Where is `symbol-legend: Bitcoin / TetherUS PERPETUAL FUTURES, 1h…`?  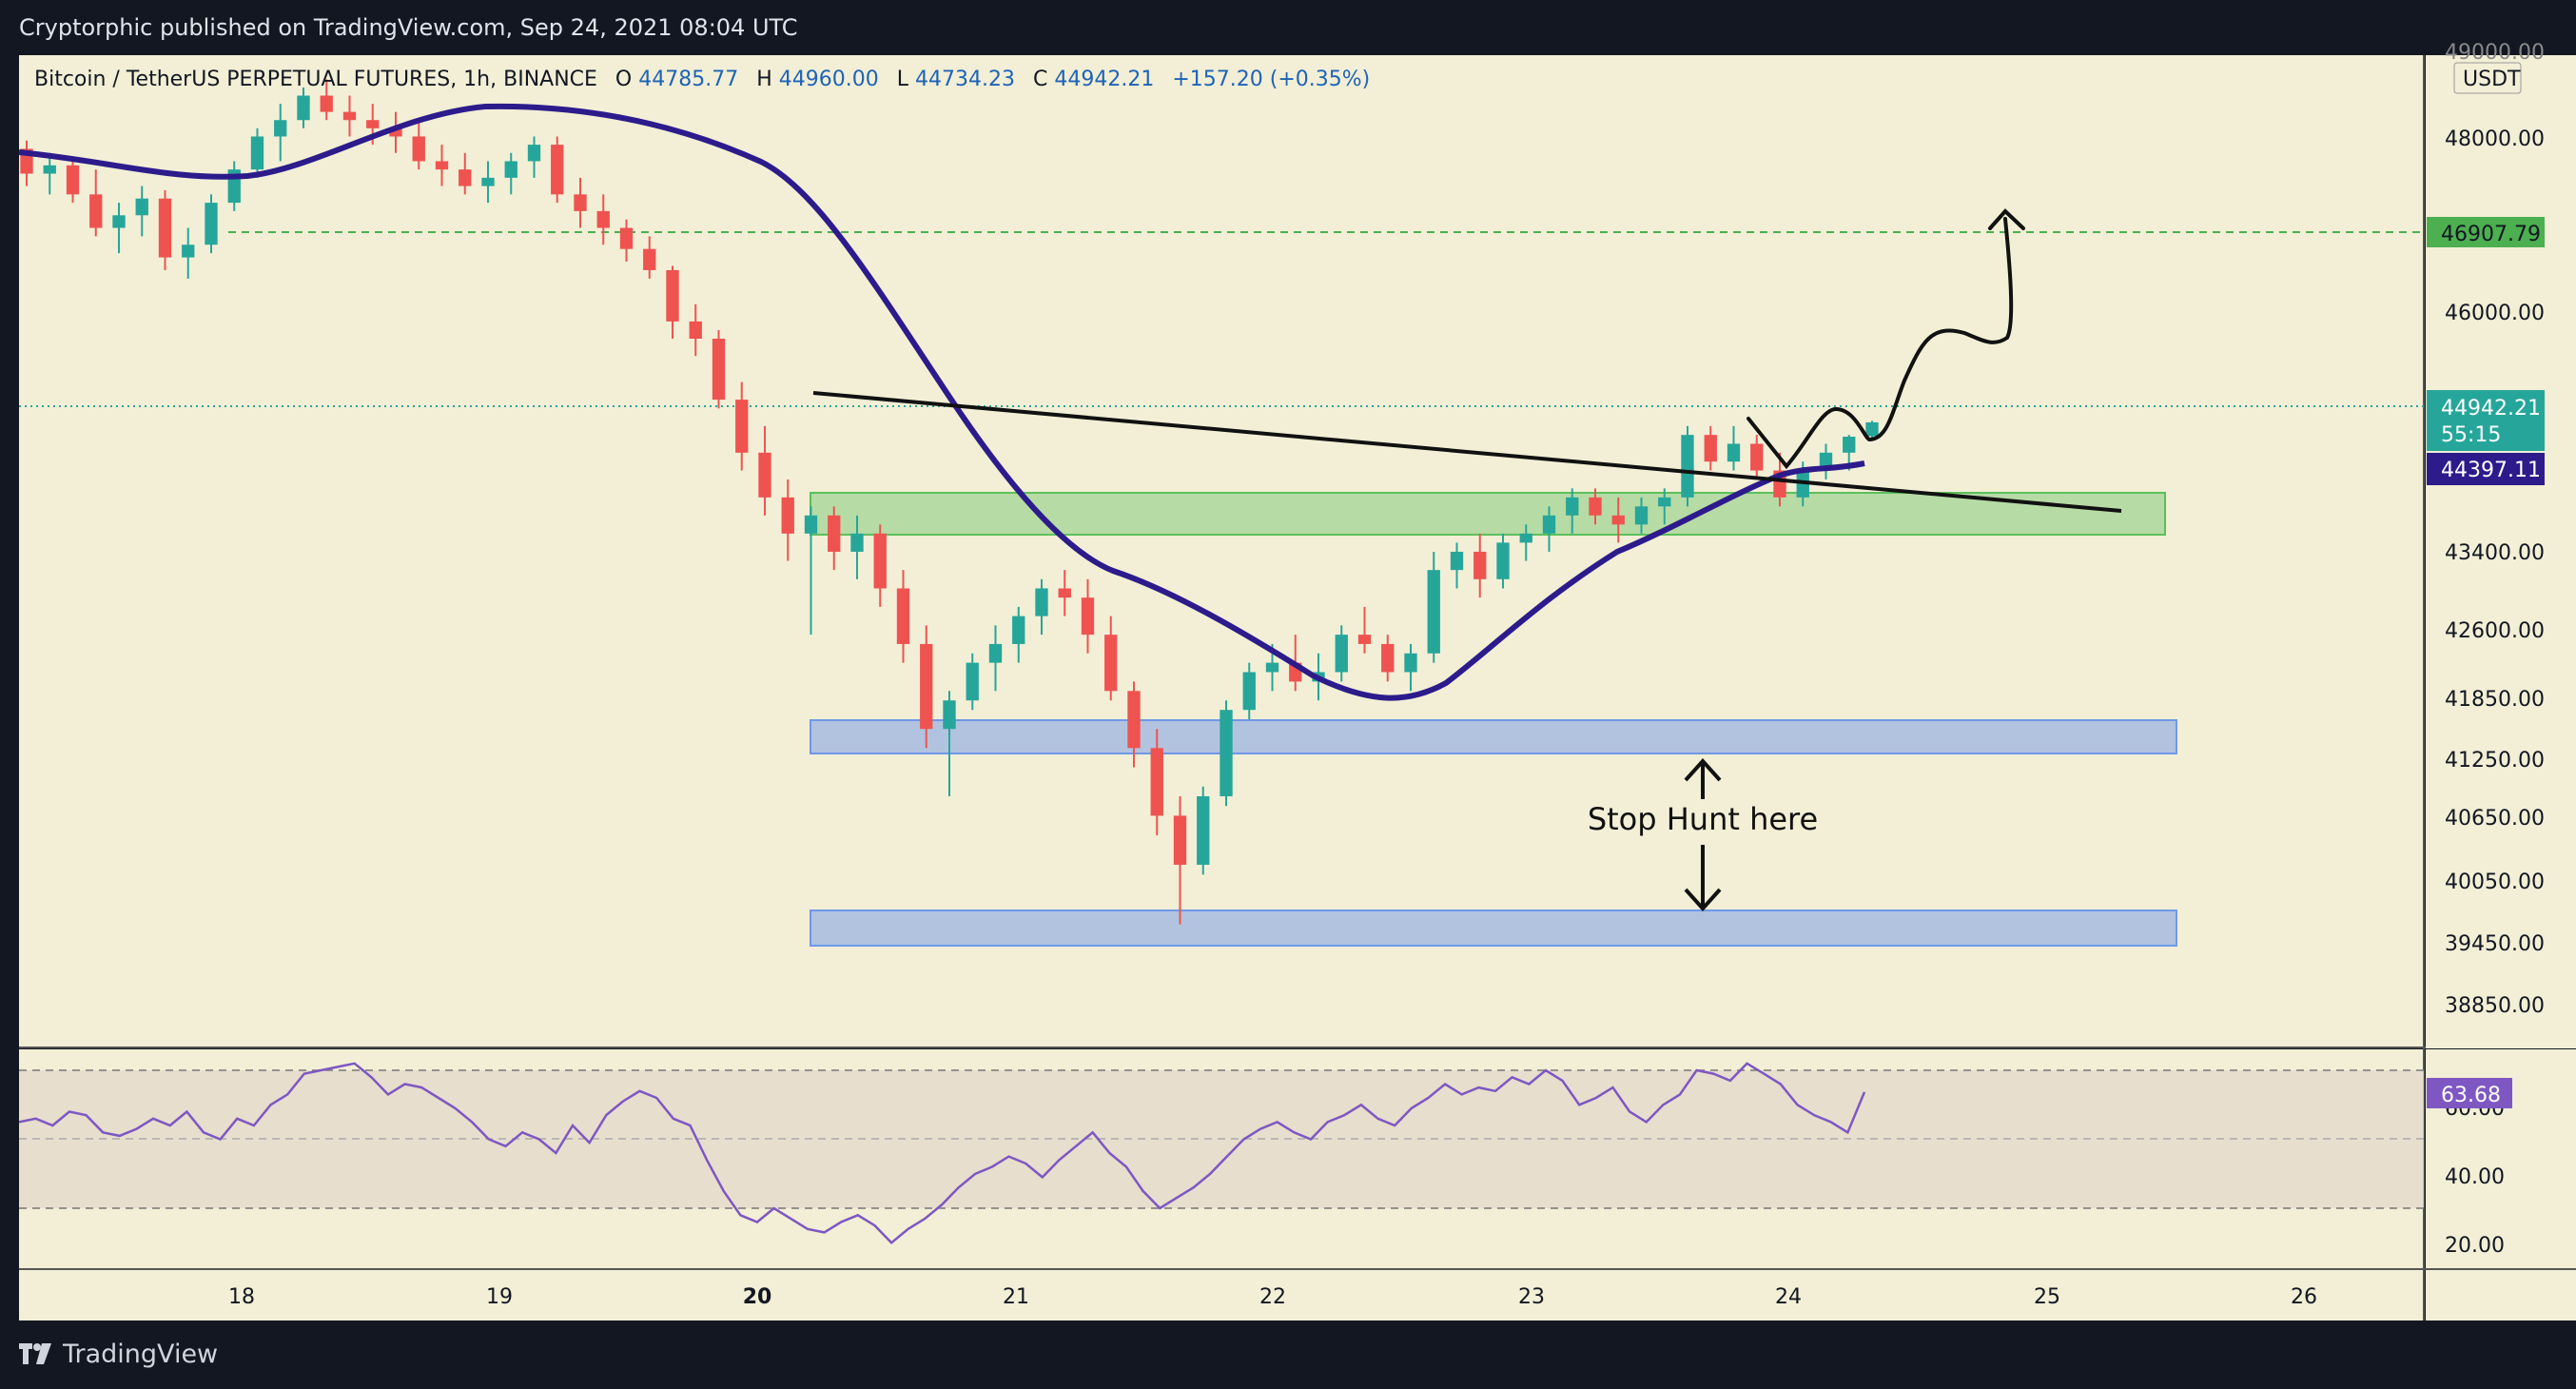
symbol-legend: Bitcoin / TetherUS PERPETUAL FUTURES, 1h… is located at coordinates (702, 79).